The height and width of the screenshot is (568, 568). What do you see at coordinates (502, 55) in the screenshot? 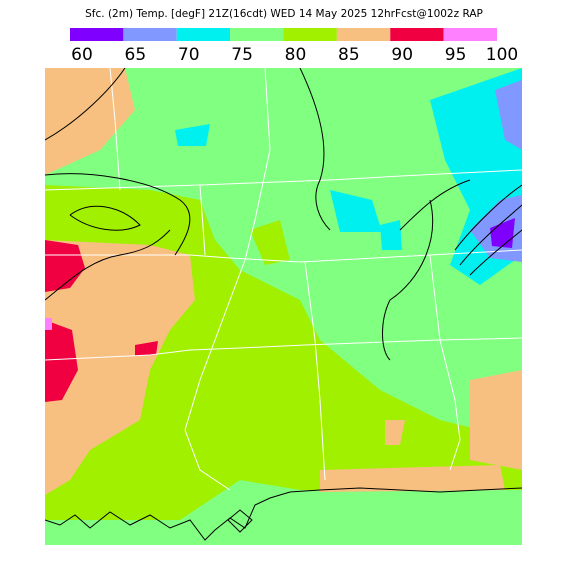
I see `colorbar-label: 100` at bounding box center [502, 55].